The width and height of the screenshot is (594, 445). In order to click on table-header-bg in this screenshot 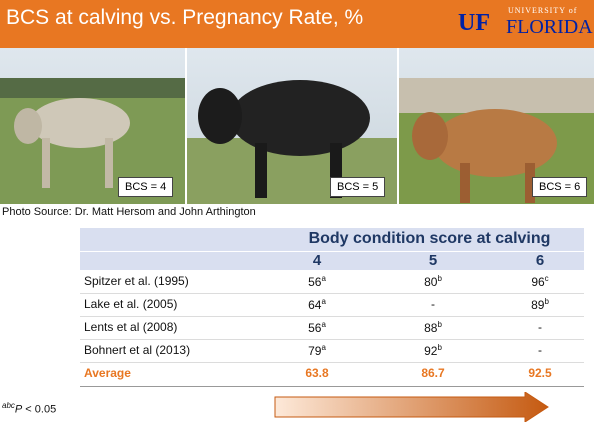, I will do `click(332, 249)`.